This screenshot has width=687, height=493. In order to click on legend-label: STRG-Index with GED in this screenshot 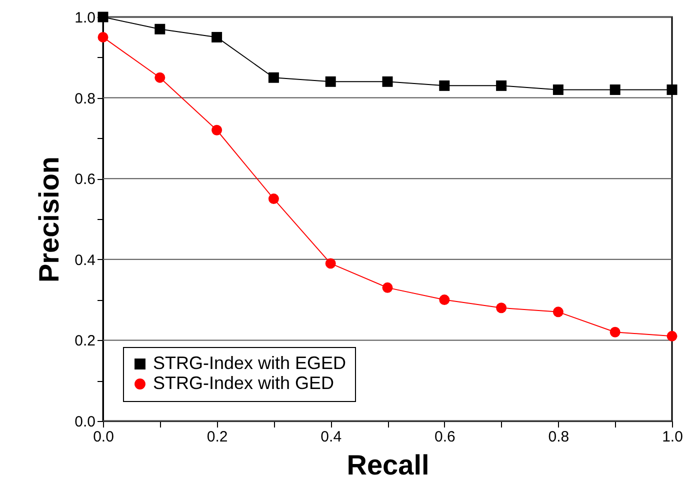, I will do `click(243, 383)`.